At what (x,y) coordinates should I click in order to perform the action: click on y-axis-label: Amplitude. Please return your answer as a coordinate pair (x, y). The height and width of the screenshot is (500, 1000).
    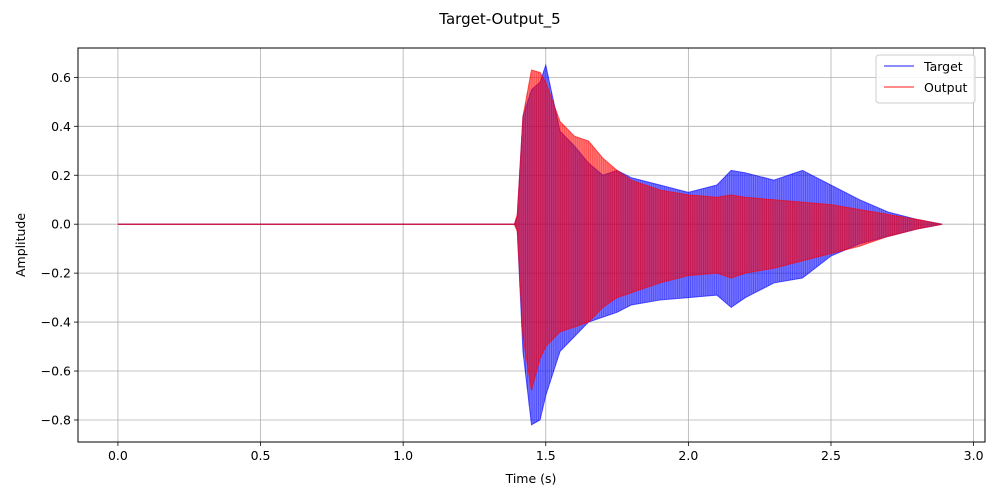
    Looking at the image, I should click on (20, 245).